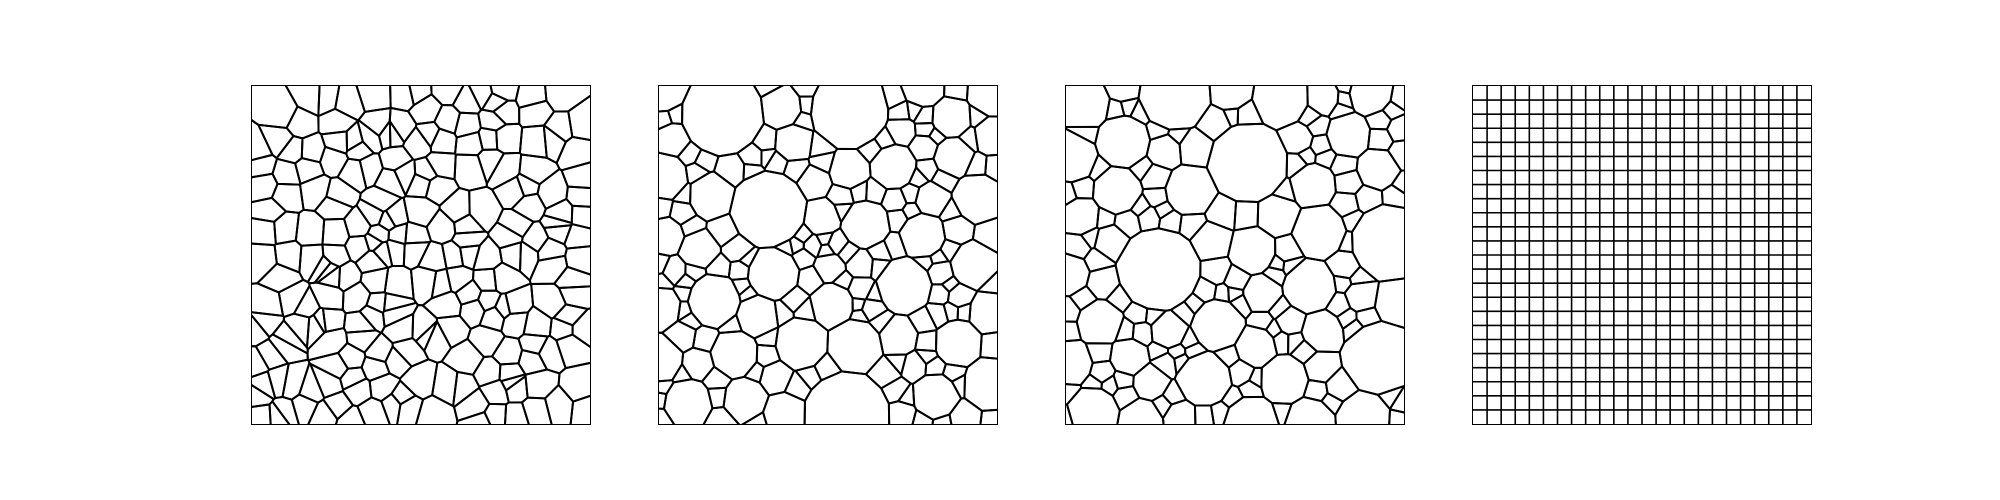 The height and width of the screenshot is (500, 2000). I want to click on packed-circles-tessellation-a, so click(828, 255).